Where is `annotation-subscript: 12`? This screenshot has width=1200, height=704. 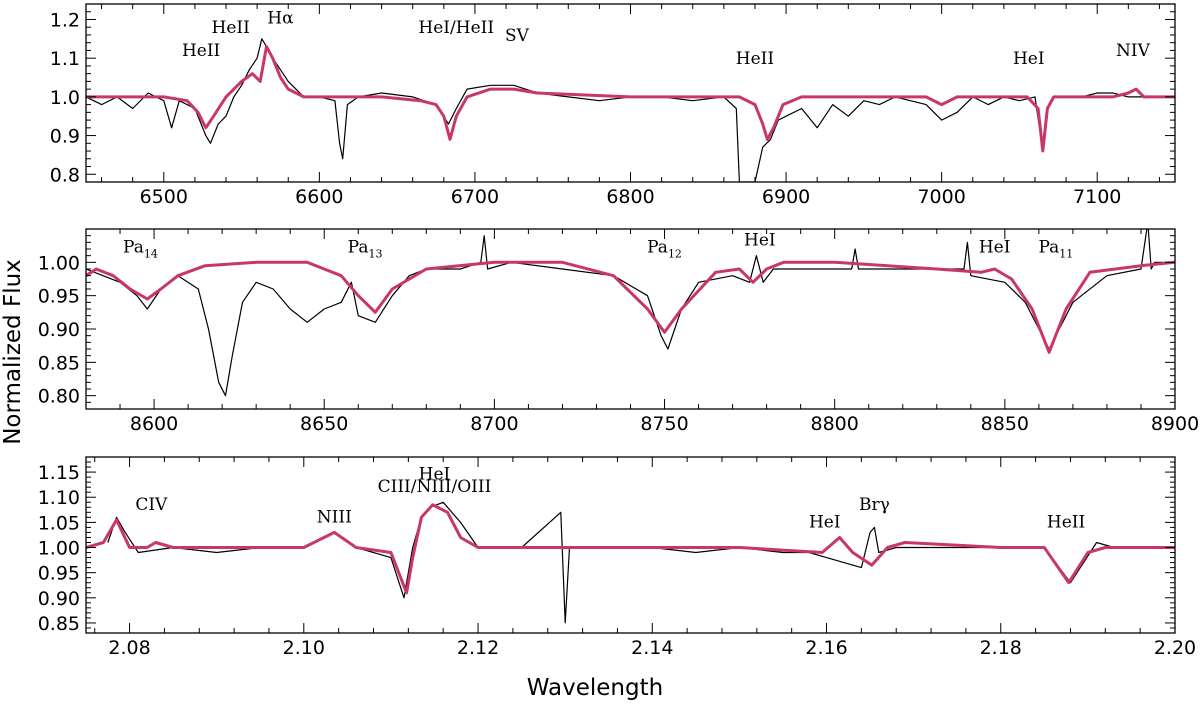
annotation-subscript: 12 is located at coordinates (675, 253).